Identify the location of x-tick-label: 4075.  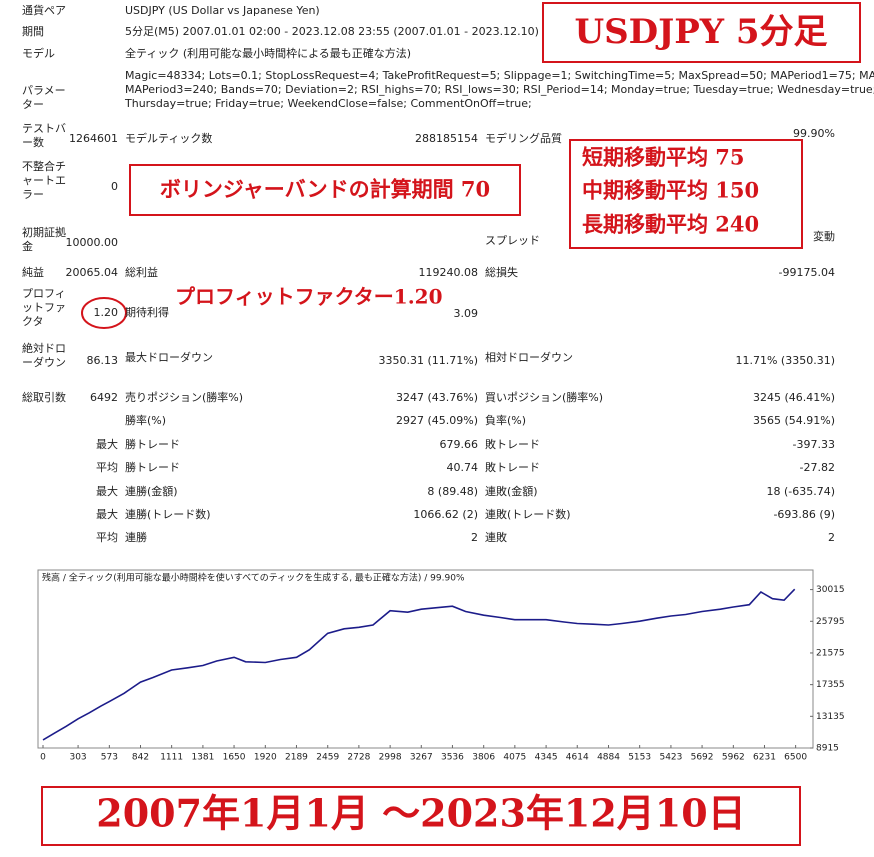
(514, 758).